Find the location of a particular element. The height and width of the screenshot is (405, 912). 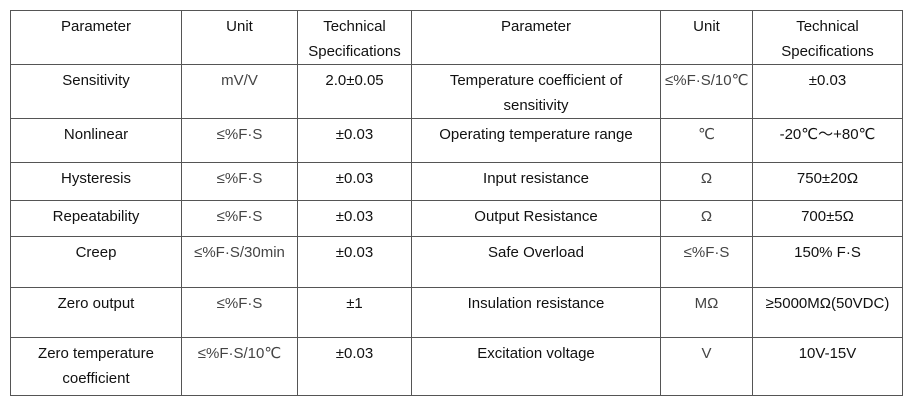

cell: Insulation resistance is located at coordinates (536, 312).